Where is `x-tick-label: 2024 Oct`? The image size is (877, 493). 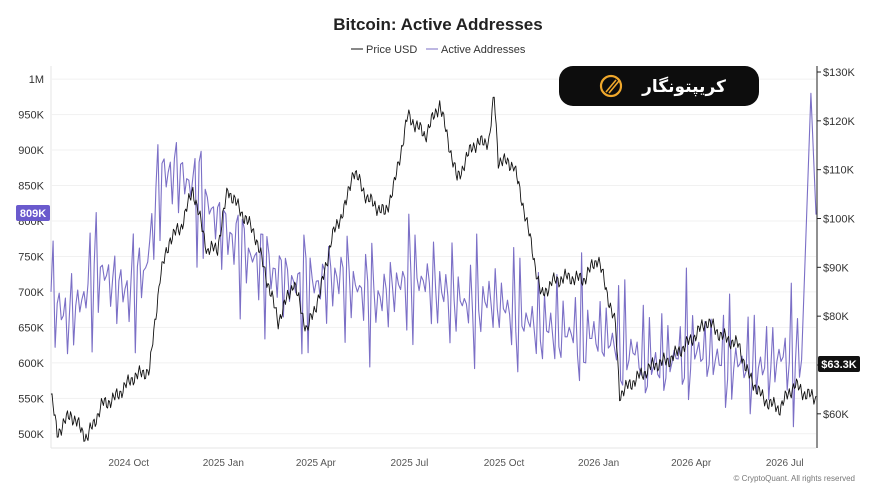 x-tick-label: 2024 Oct is located at coordinates (128, 463).